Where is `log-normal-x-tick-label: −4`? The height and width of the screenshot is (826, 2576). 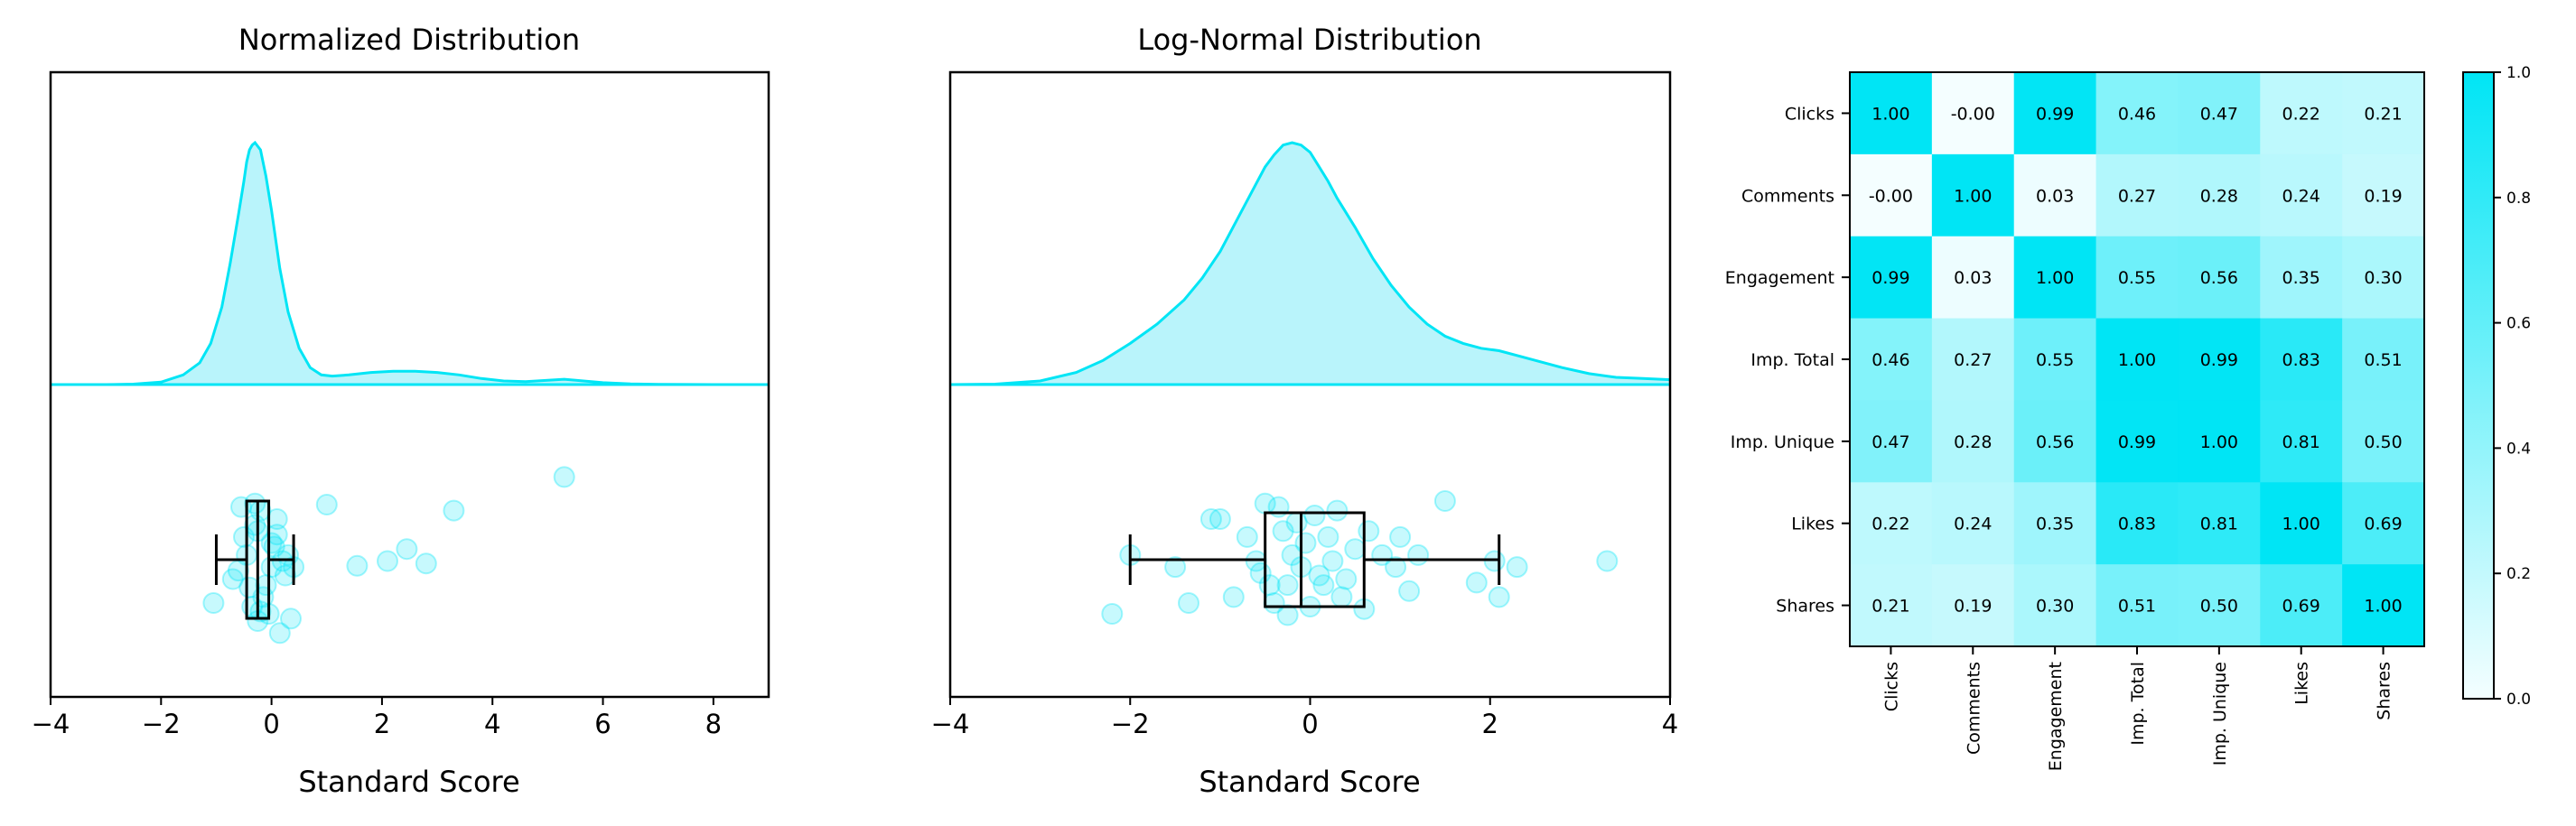
log-normal-x-tick-label: −4 is located at coordinates (950, 724).